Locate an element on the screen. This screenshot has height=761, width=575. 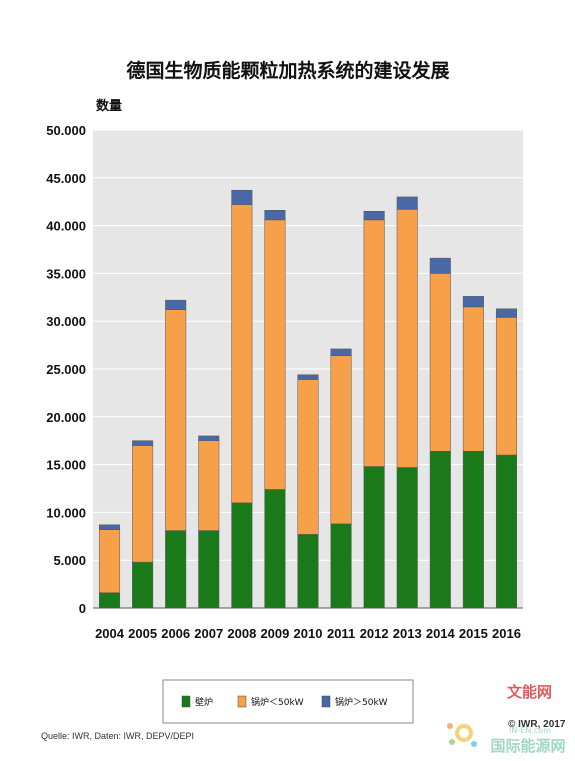
legend: 壁炉 锅炉＜50kW 锅炉＞50kW is located at coordinates (288, 701).